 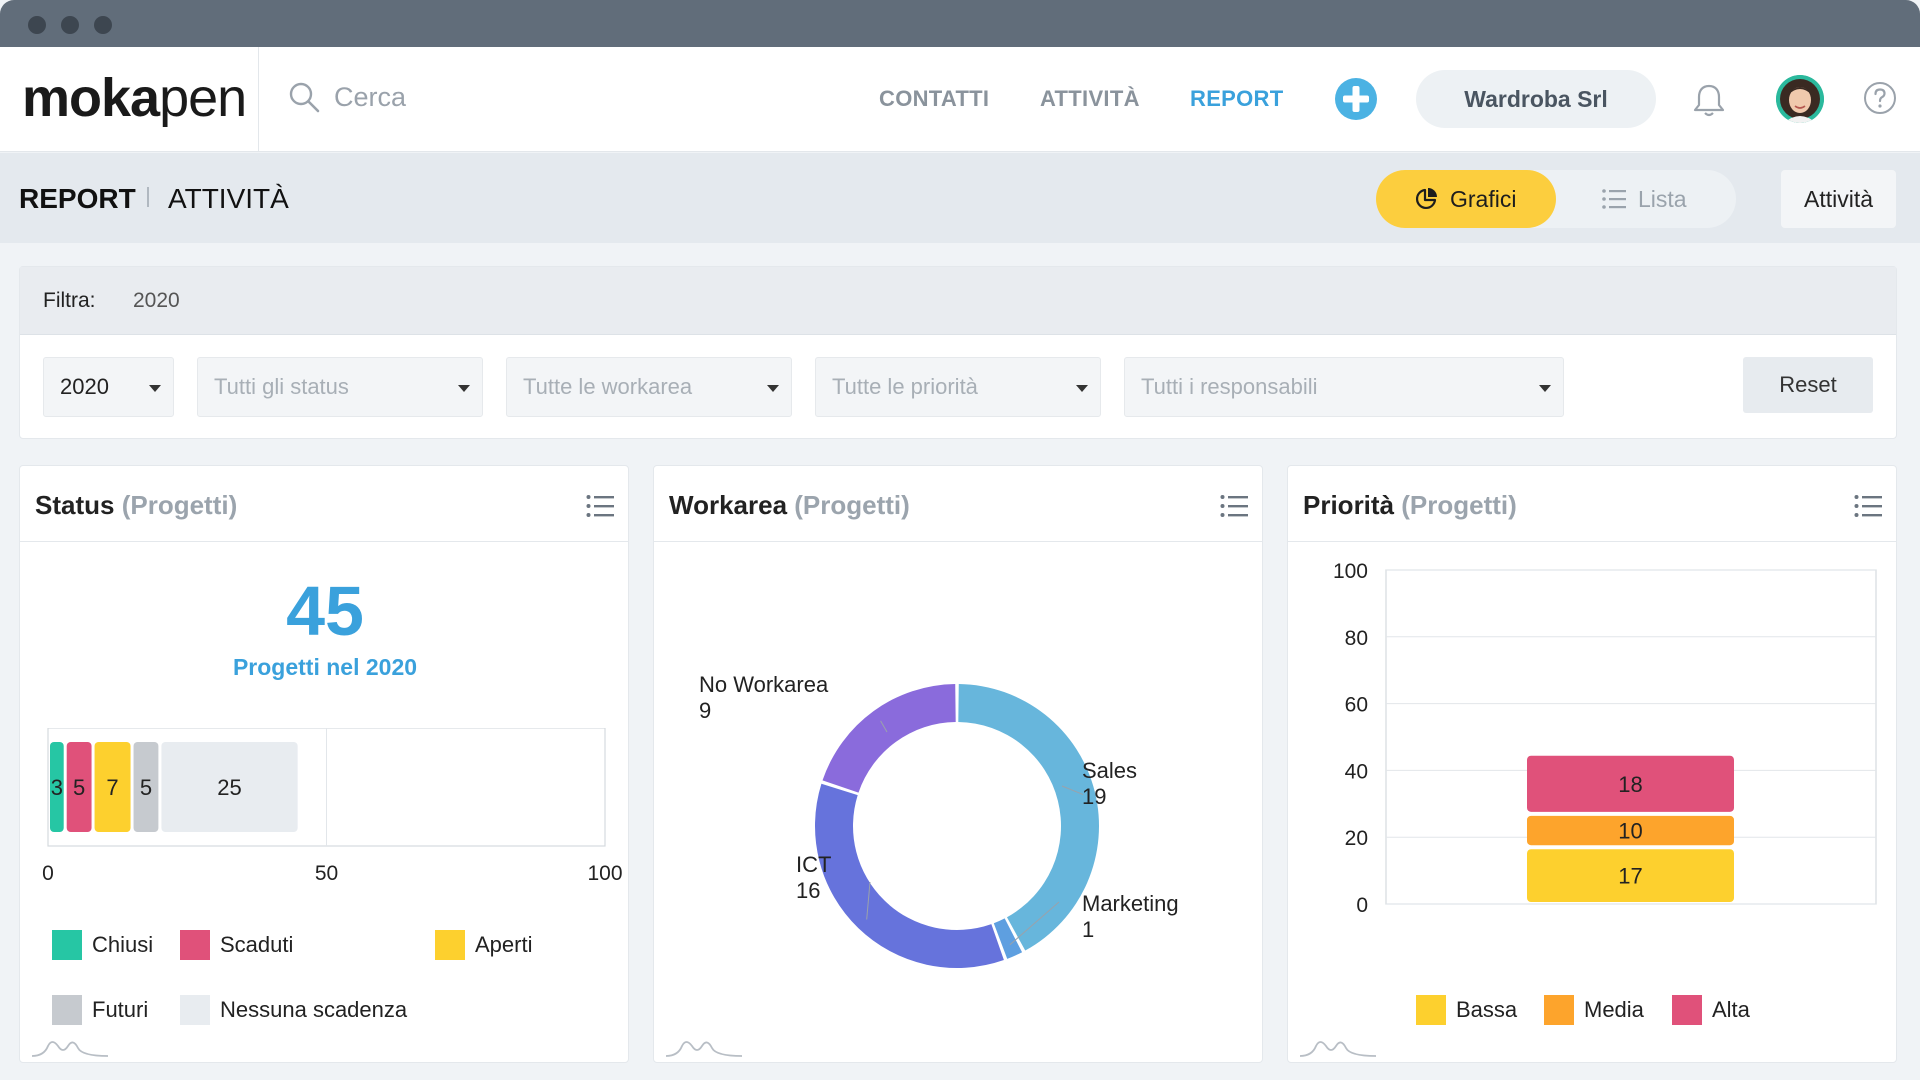 What do you see at coordinates (764, 684) in the screenshot?
I see `slice-label-no-workarea: No Workarea` at bounding box center [764, 684].